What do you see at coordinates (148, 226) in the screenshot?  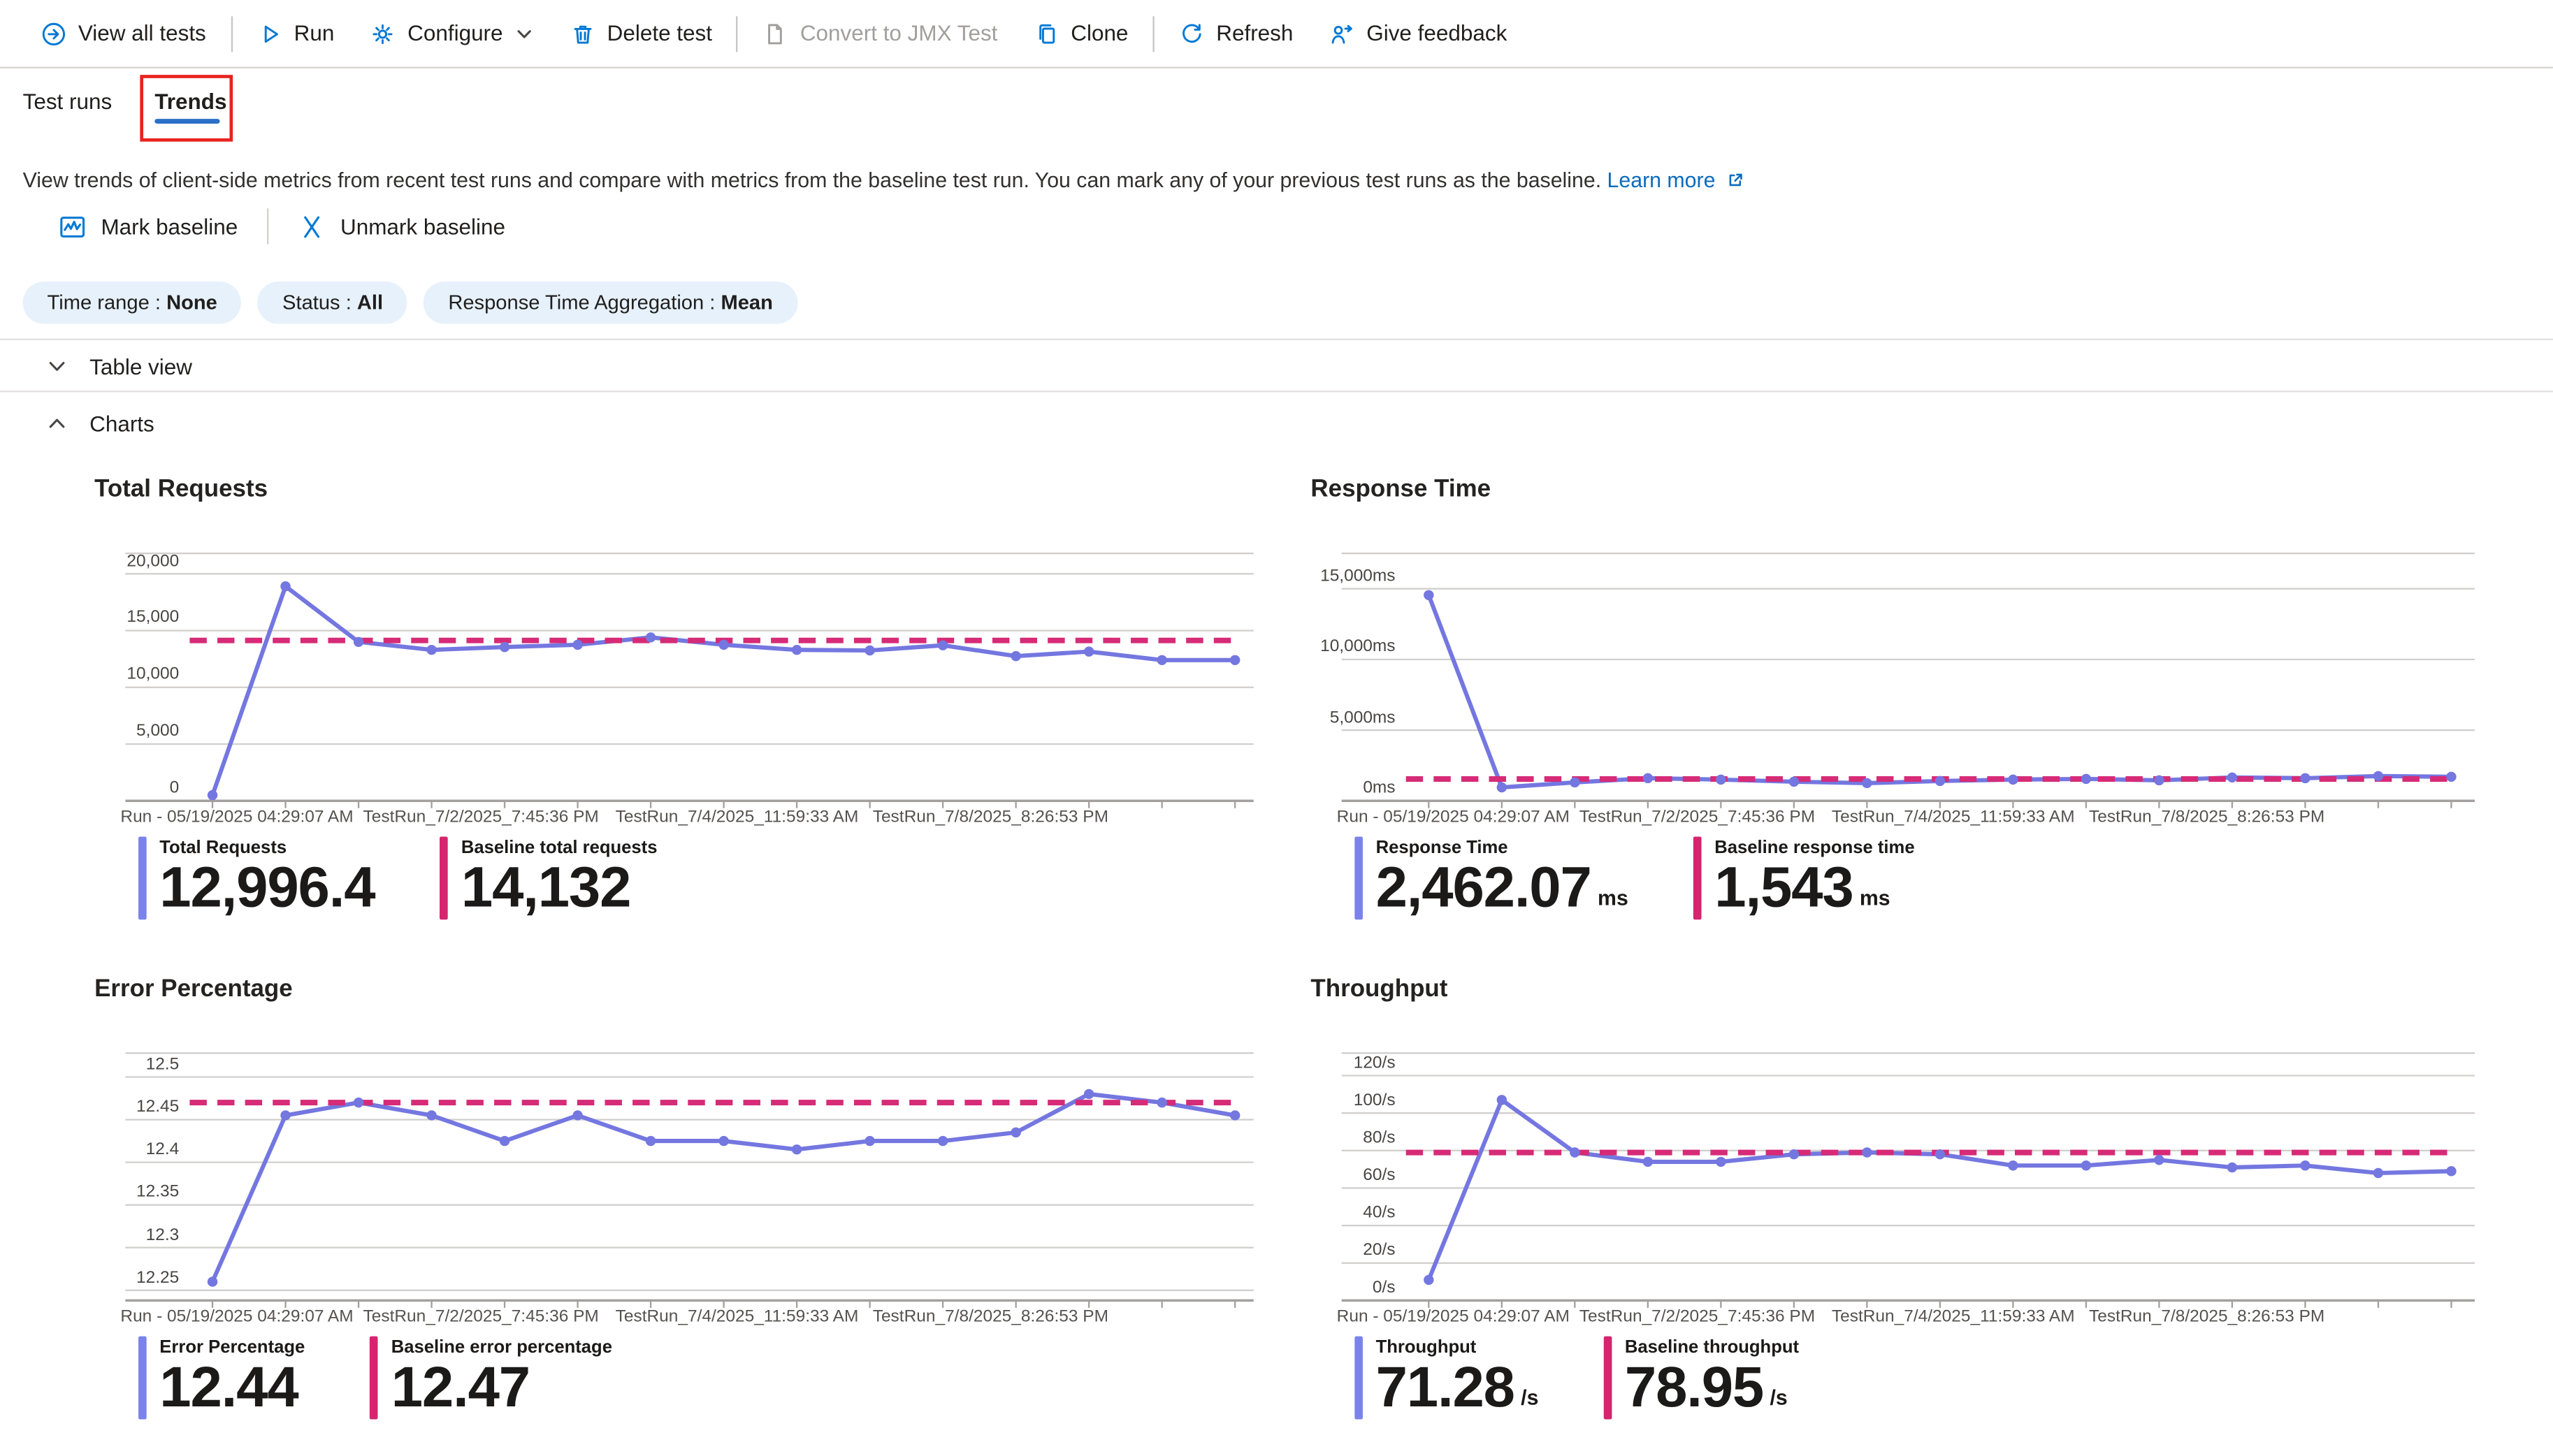 I see `mark-baseline-button: Mark baseline` at bounding box center [148, 226].